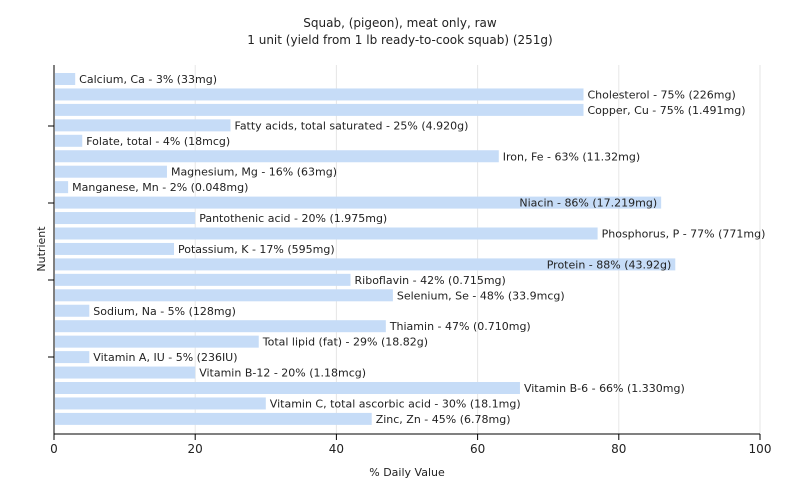 Image resolution: width=800 pixels, height=500 pixels. I want to click on x-tick-label: 40, so click(336, 449).